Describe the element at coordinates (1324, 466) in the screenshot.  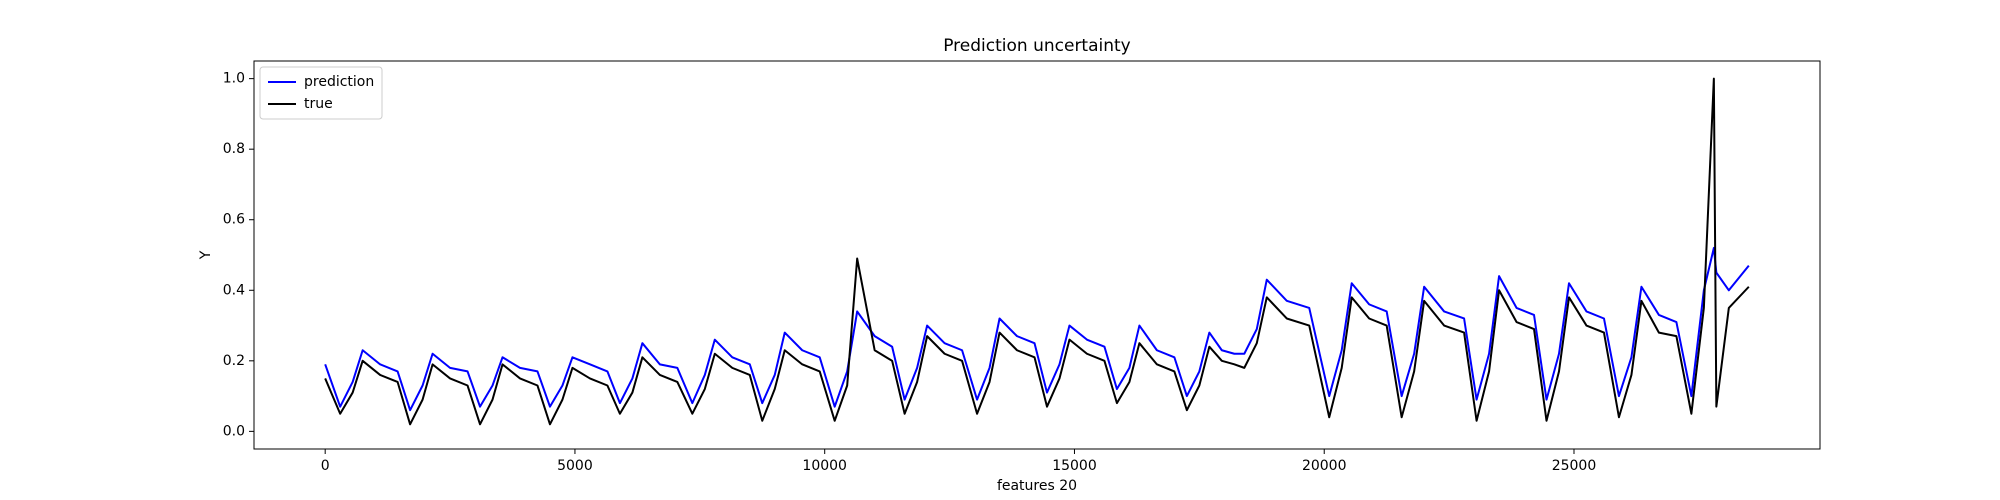
I see `x-tick-label: 20000` at that location.